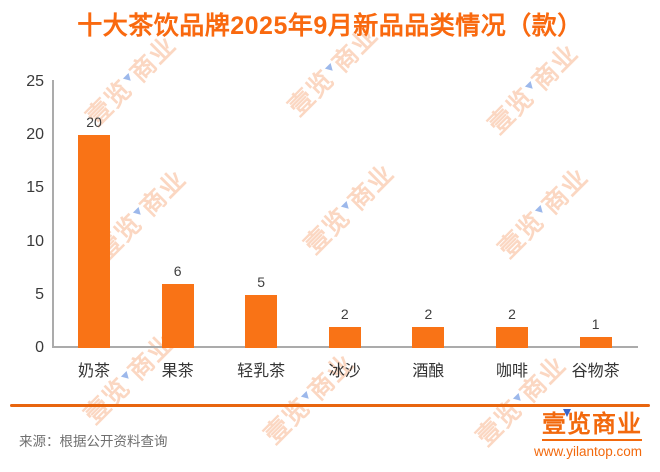  Describe the element at coordinates (35, 188) in the screenshot. I see `y-axis-tick-15: 15` at that location.